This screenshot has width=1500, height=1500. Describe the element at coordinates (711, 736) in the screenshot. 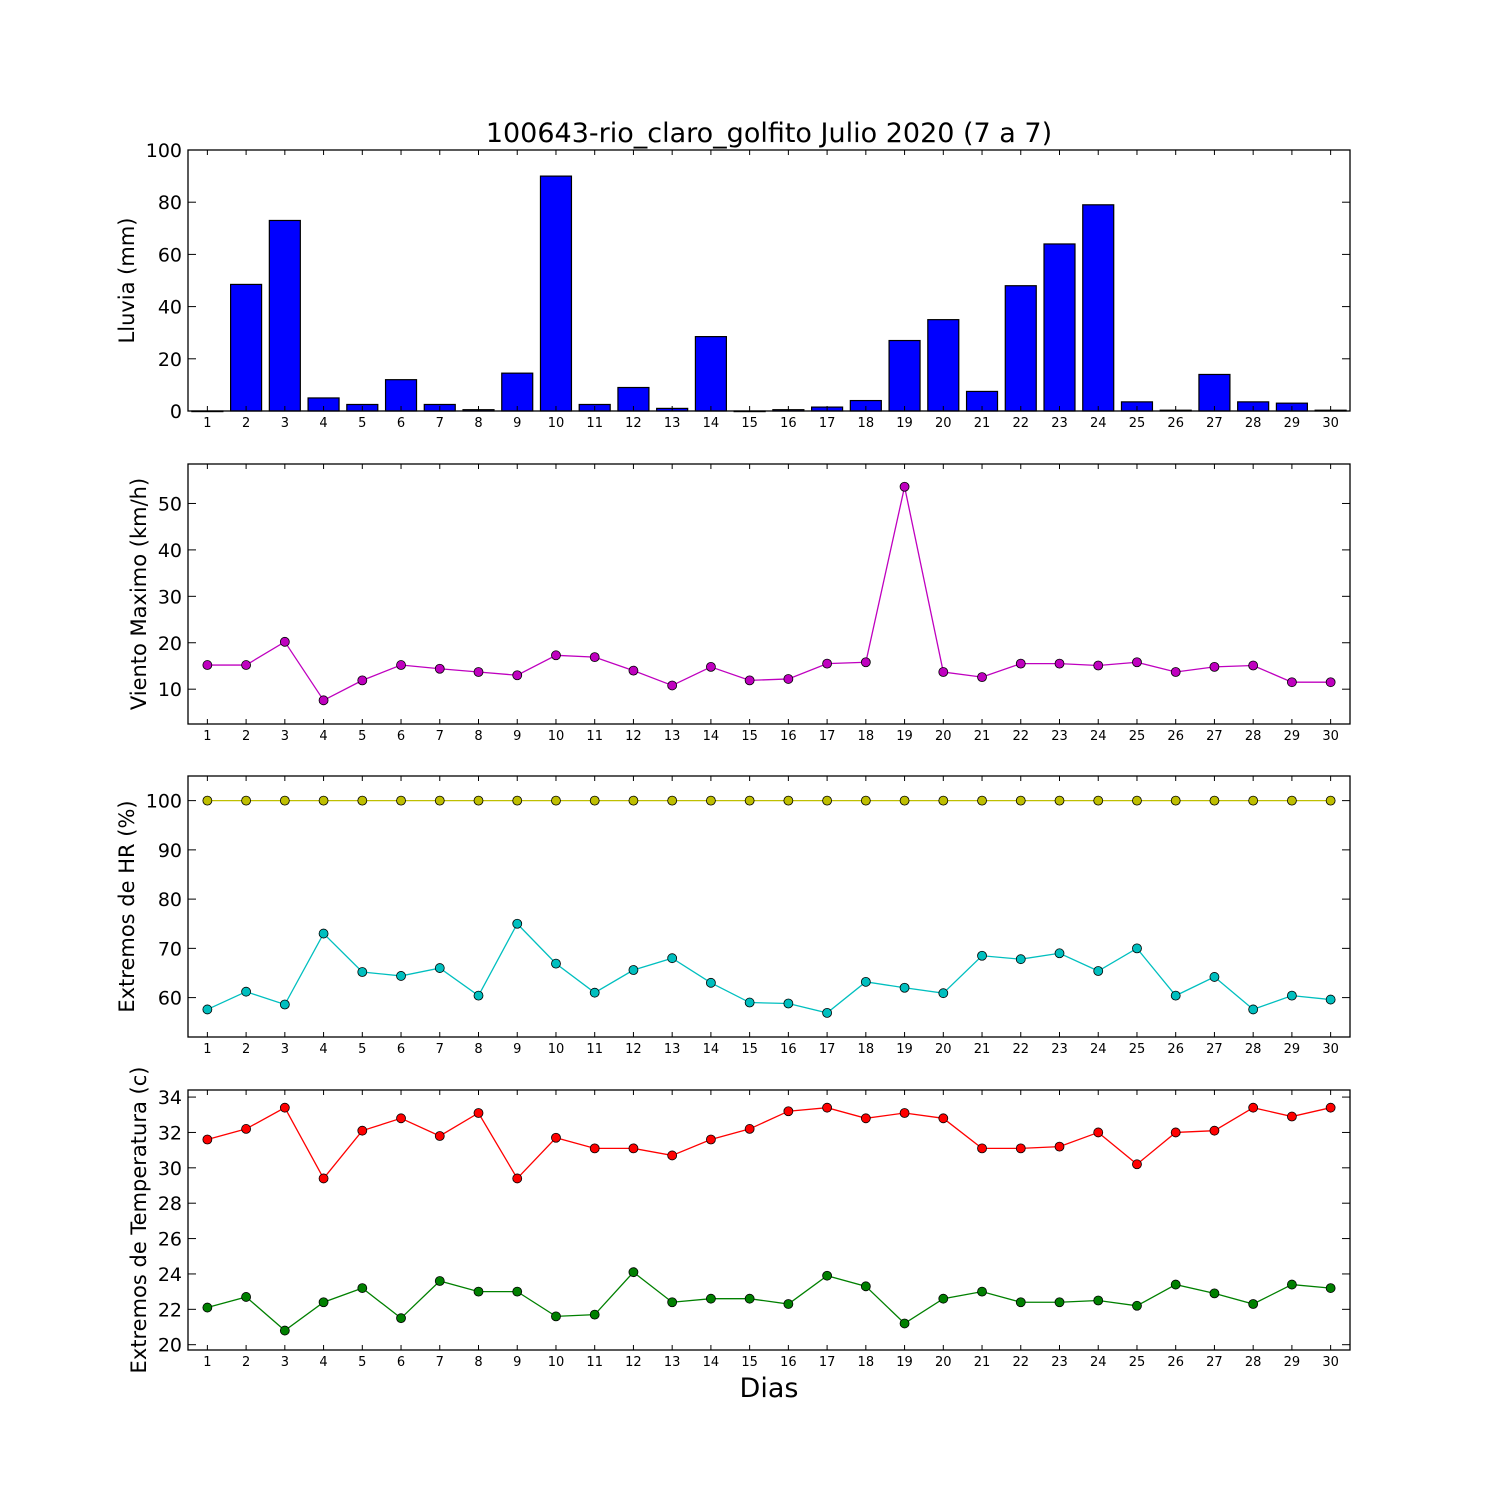

I see `x-tick-label: 14` at that location.